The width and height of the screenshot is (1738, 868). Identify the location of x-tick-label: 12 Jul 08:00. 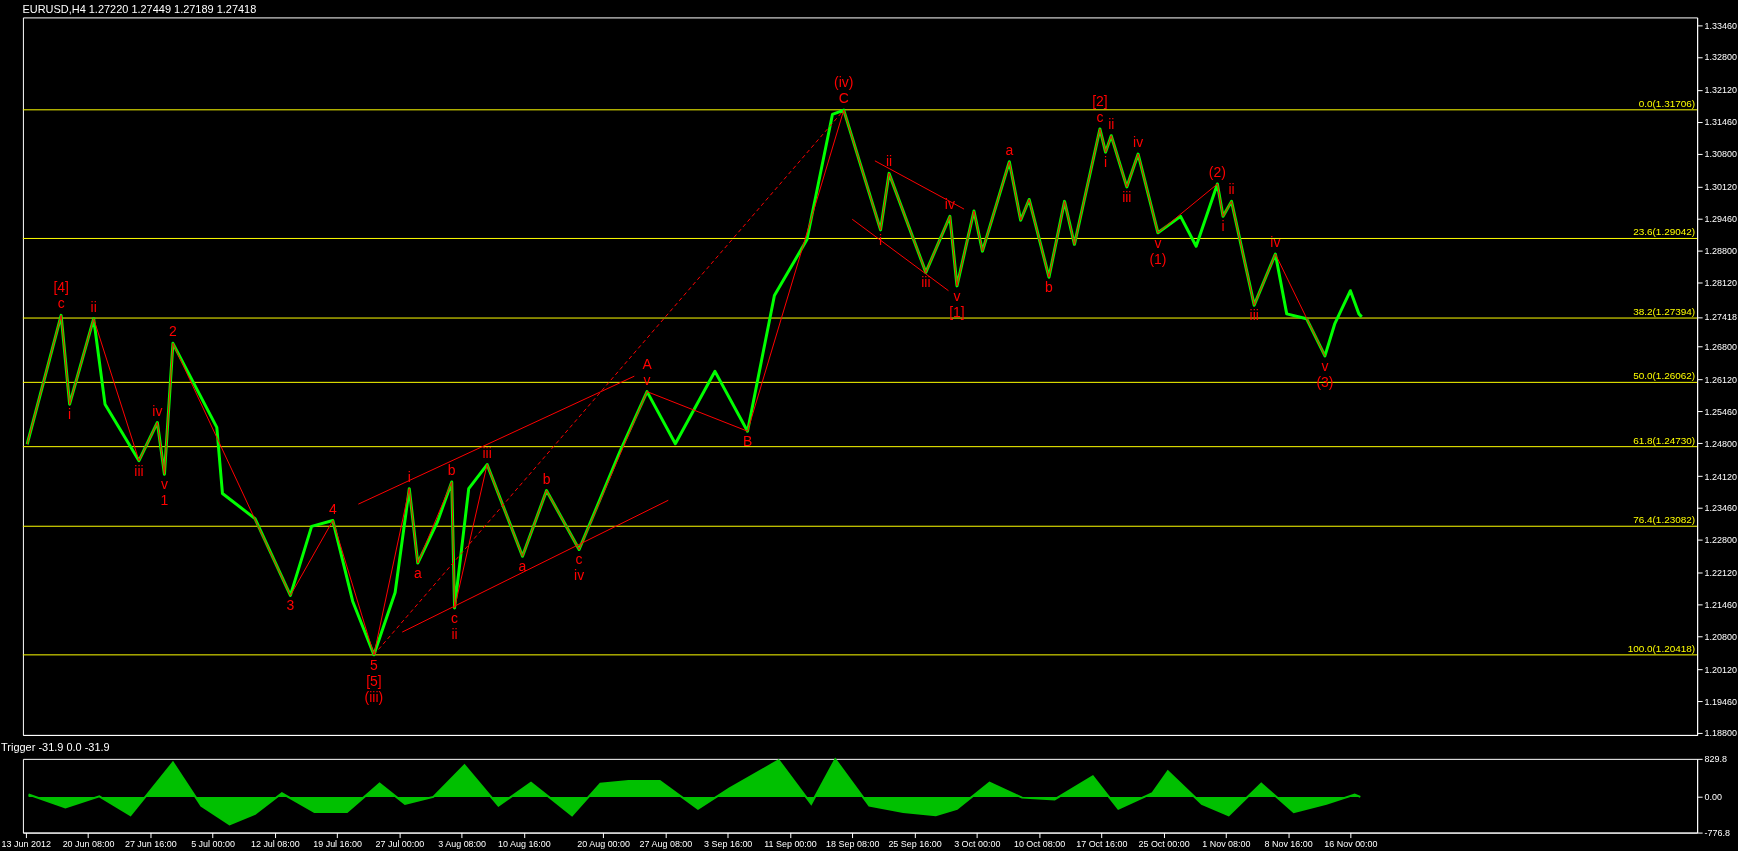
(275, 844).